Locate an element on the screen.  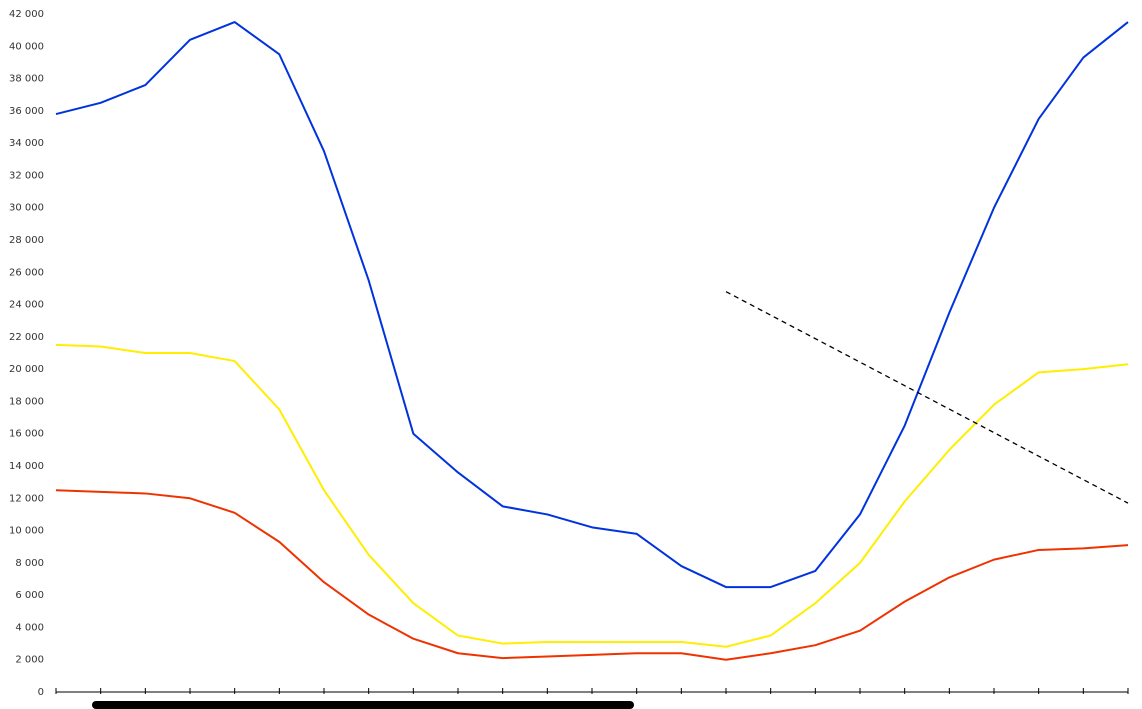
y-tick-label: 28 000 is located at coordinates (26, 240).